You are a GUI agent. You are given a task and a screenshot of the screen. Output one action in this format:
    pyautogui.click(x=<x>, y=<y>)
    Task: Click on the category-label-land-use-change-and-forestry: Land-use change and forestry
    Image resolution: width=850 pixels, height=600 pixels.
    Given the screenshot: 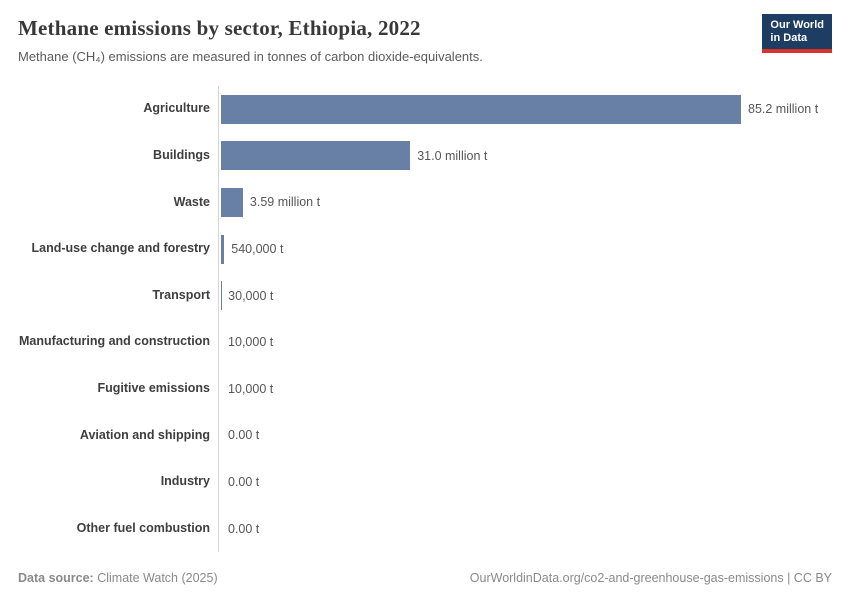 What is the action you would take?
    pyautogui.click(x=120, y=248)
    